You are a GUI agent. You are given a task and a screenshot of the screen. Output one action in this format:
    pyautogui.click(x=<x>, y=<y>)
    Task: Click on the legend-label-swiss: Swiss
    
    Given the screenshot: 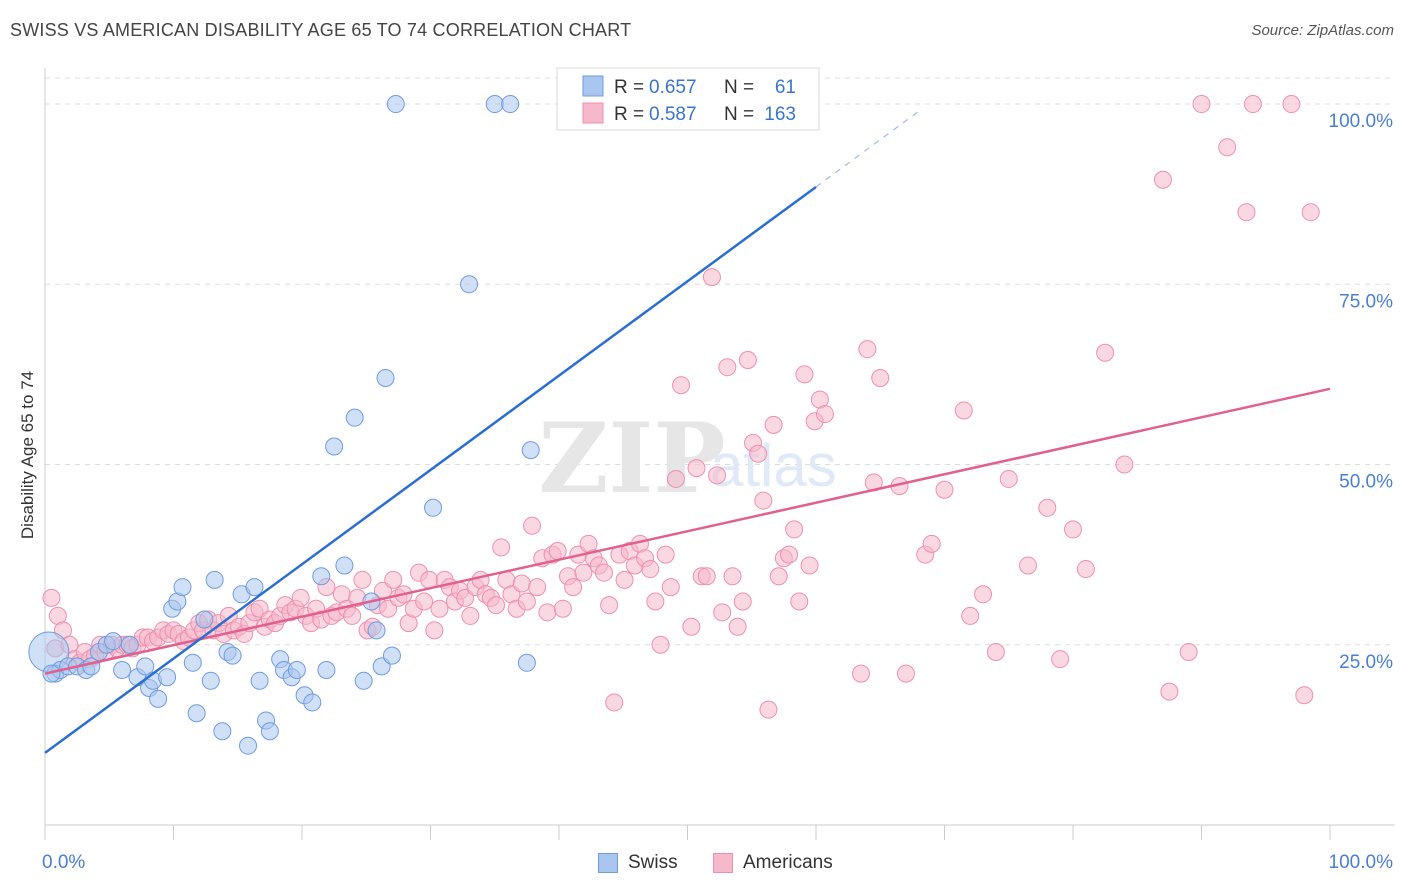 What is the action you would take?
    pyautogui.click(x=653, y=862)
    